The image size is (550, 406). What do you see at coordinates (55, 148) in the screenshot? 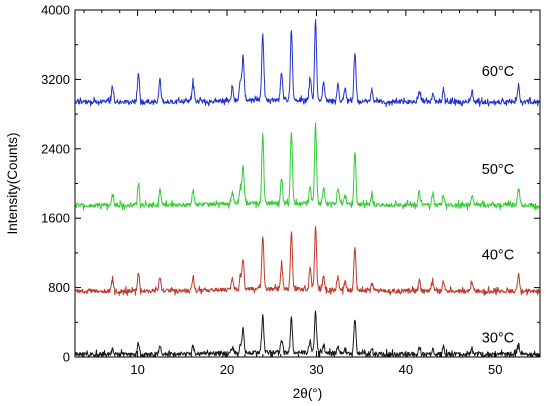
I see `y-tick-label: 2400` at bounding box center [55, 148].